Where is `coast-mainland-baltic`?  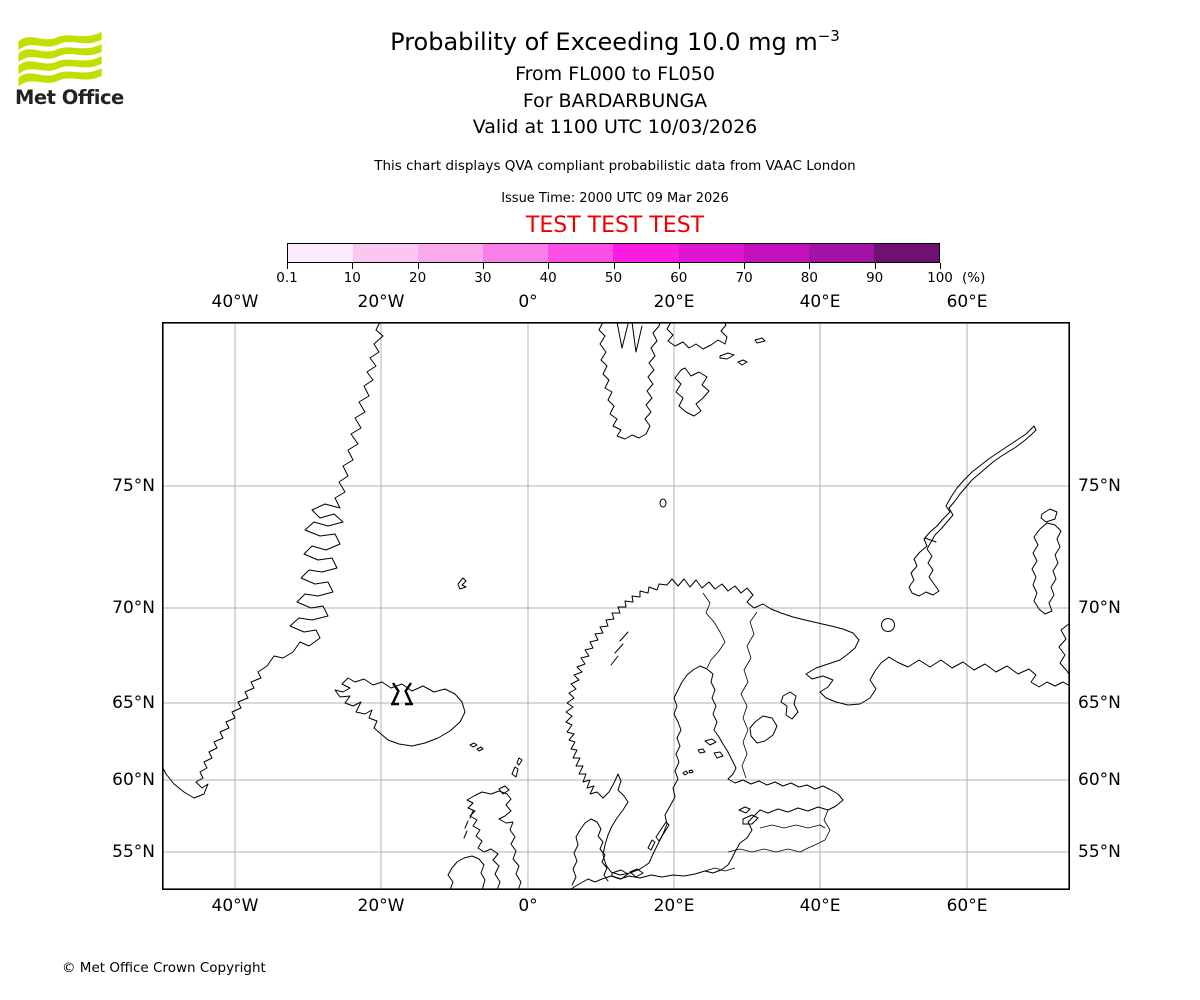
coast-mainland-baltic is located at coordinates (706, 778).